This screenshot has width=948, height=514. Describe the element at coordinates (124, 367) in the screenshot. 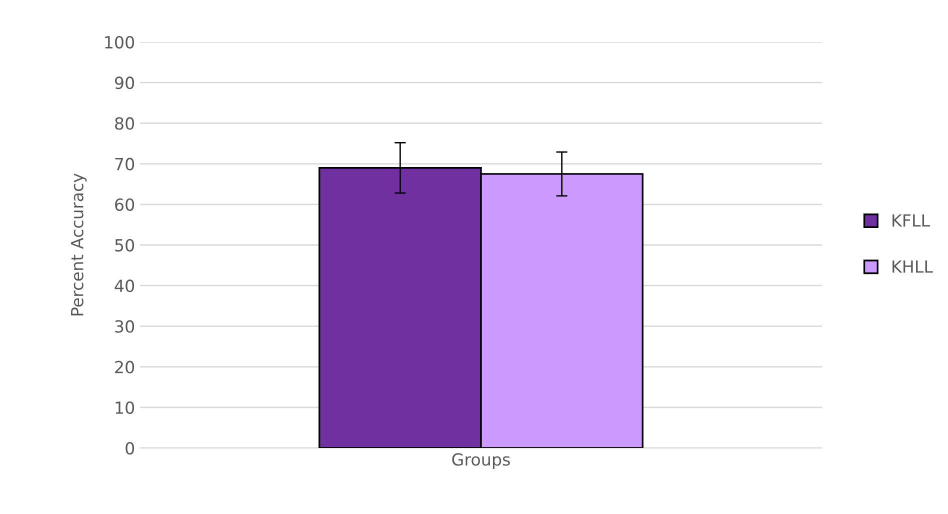

I see `y-tick-label: 20` at that location.